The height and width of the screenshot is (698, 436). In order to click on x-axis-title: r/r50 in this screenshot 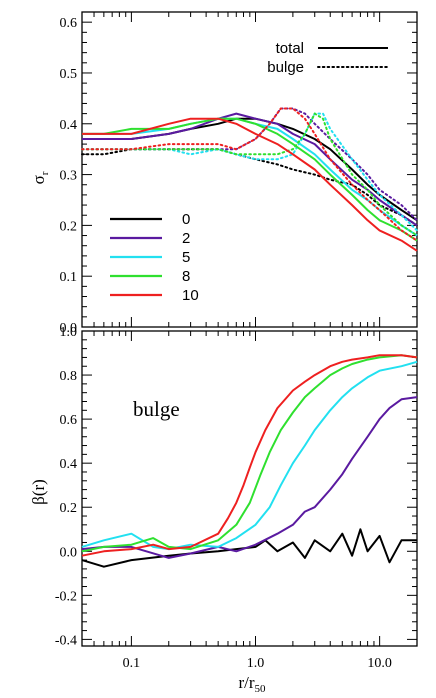, I will do `click(252, 684)`.